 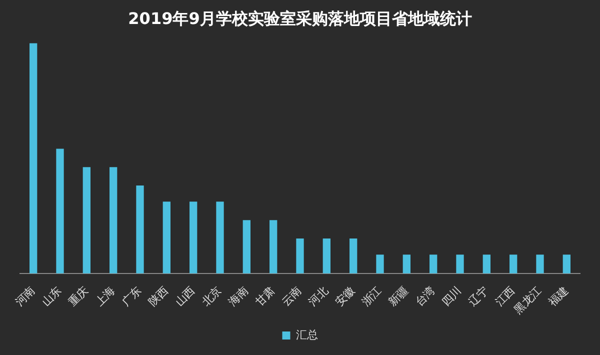 What do you see at coordinates (185, 296) in the screenshot?
I see `x-tick-label: 山西` at bounding box center [185, 296].